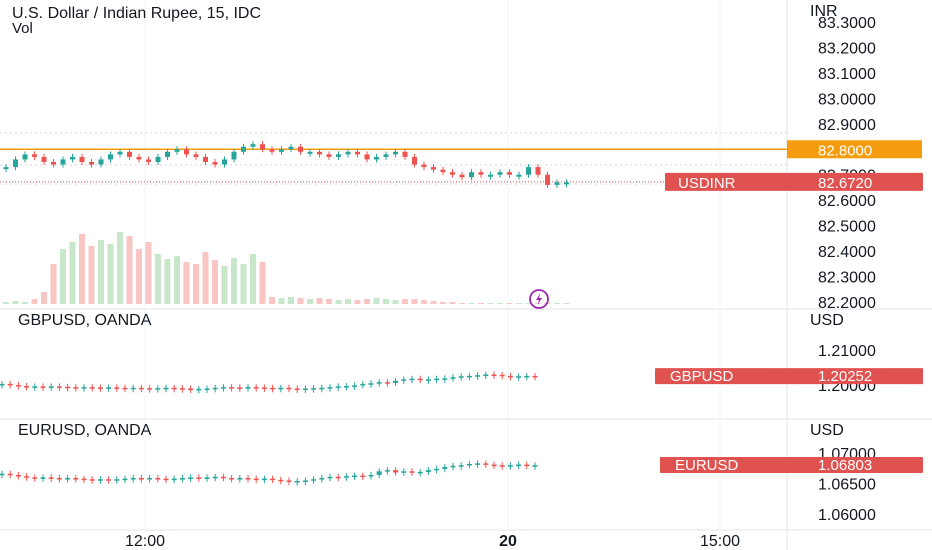 The height and width of the screenshot is (550, 932). Describe the element at coordinates (845, 183) in the screenshot. I see `usdinr-last-price-value: 82.6720` at that location.